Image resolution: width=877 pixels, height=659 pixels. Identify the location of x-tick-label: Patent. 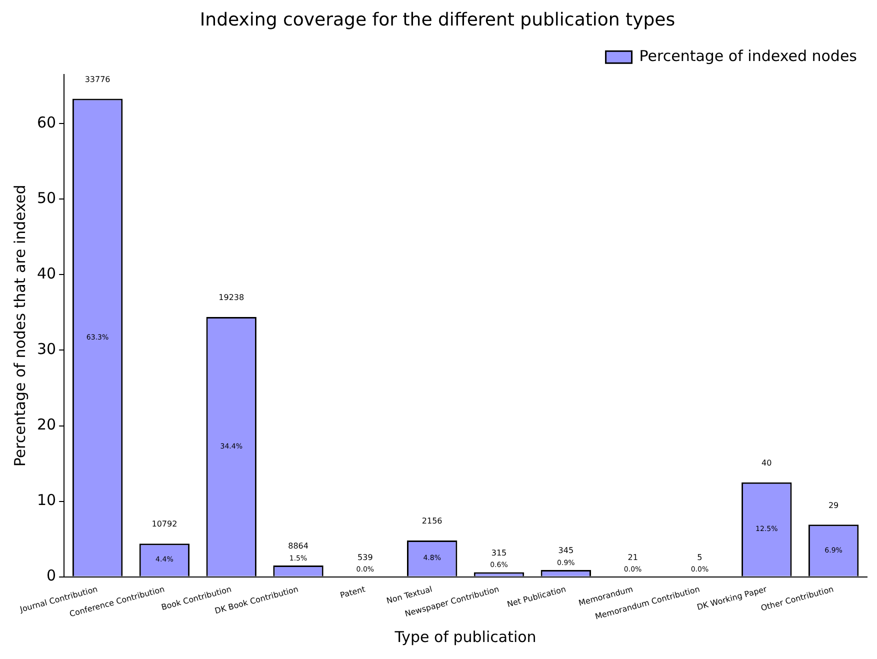
(352, 592).